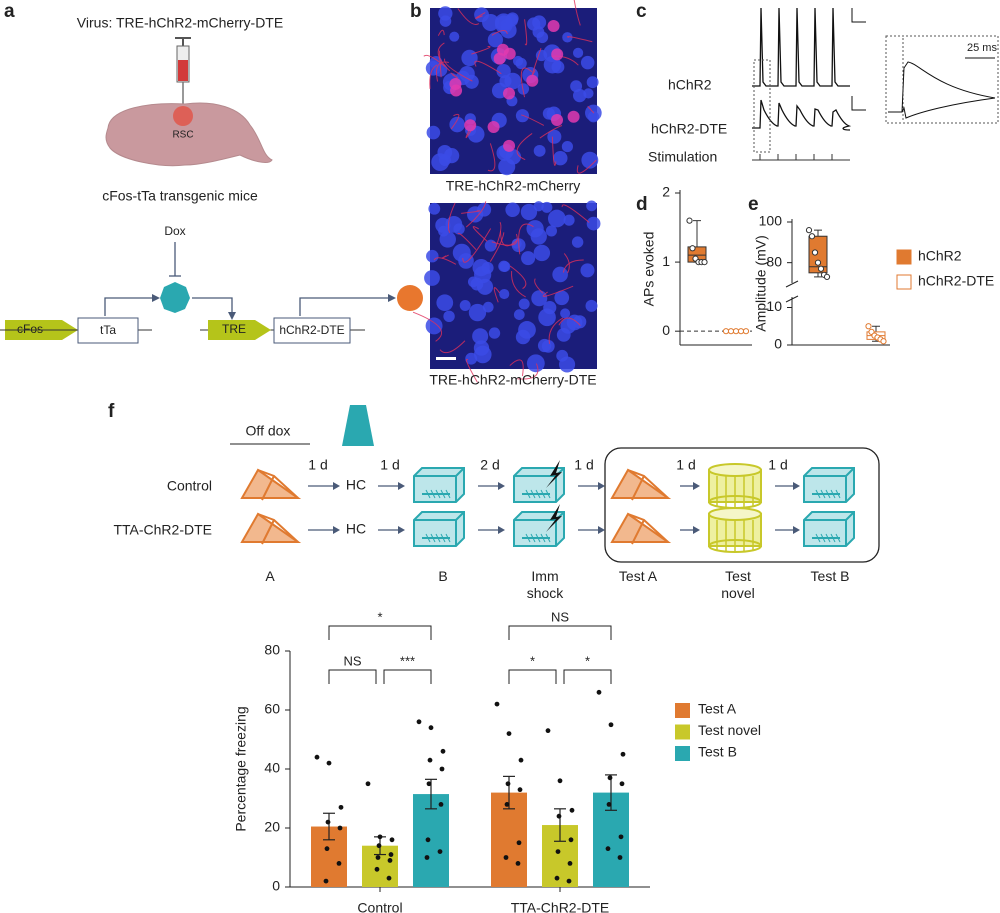 This screenshot has height=913, width=1000. I want to click on mice-label: cFos-tTa transgenic mice, so click(180, 196).